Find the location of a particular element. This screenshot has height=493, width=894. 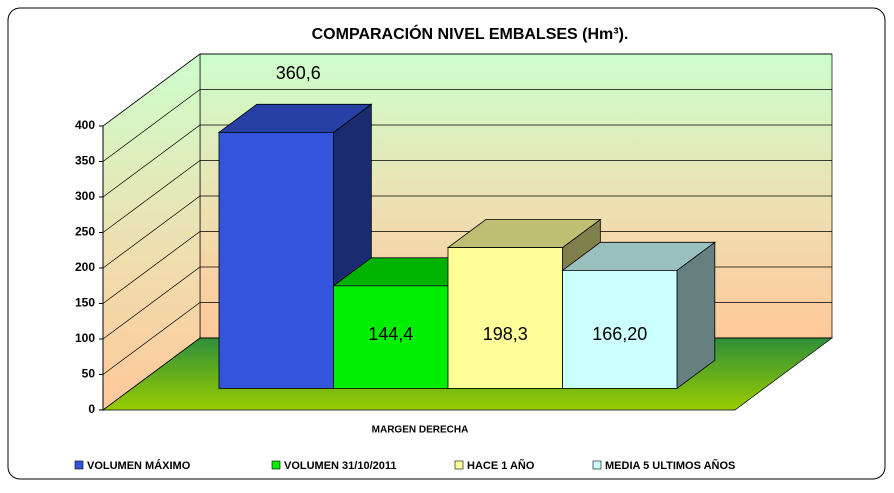

y-tick-label: 350 is located at coordinates (85, 161).